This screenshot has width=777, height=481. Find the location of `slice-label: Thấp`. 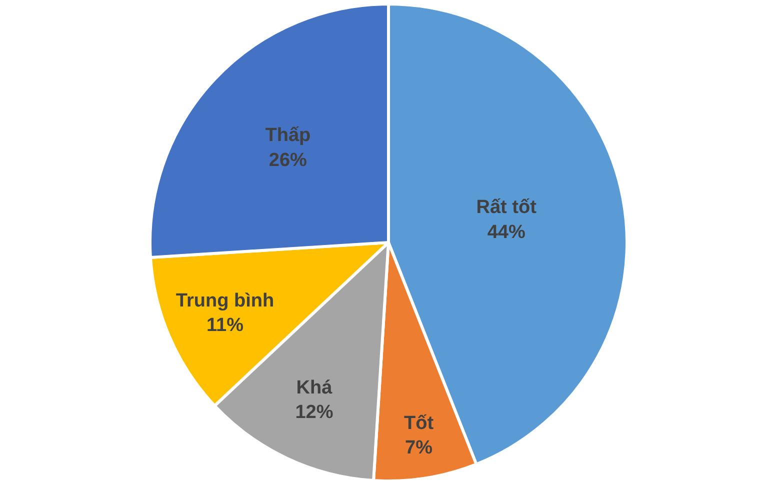

slice-label: Thấp is located at coordinates (288, 135).